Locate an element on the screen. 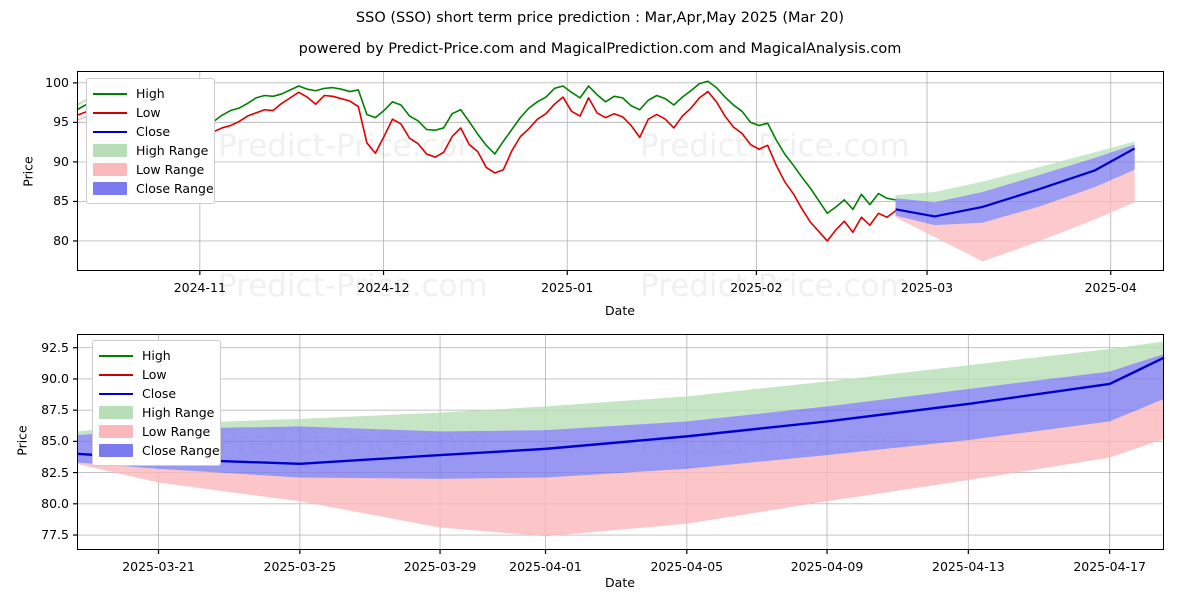  x-tick-label: 2025-04 is located at coordinates (1110, 287).